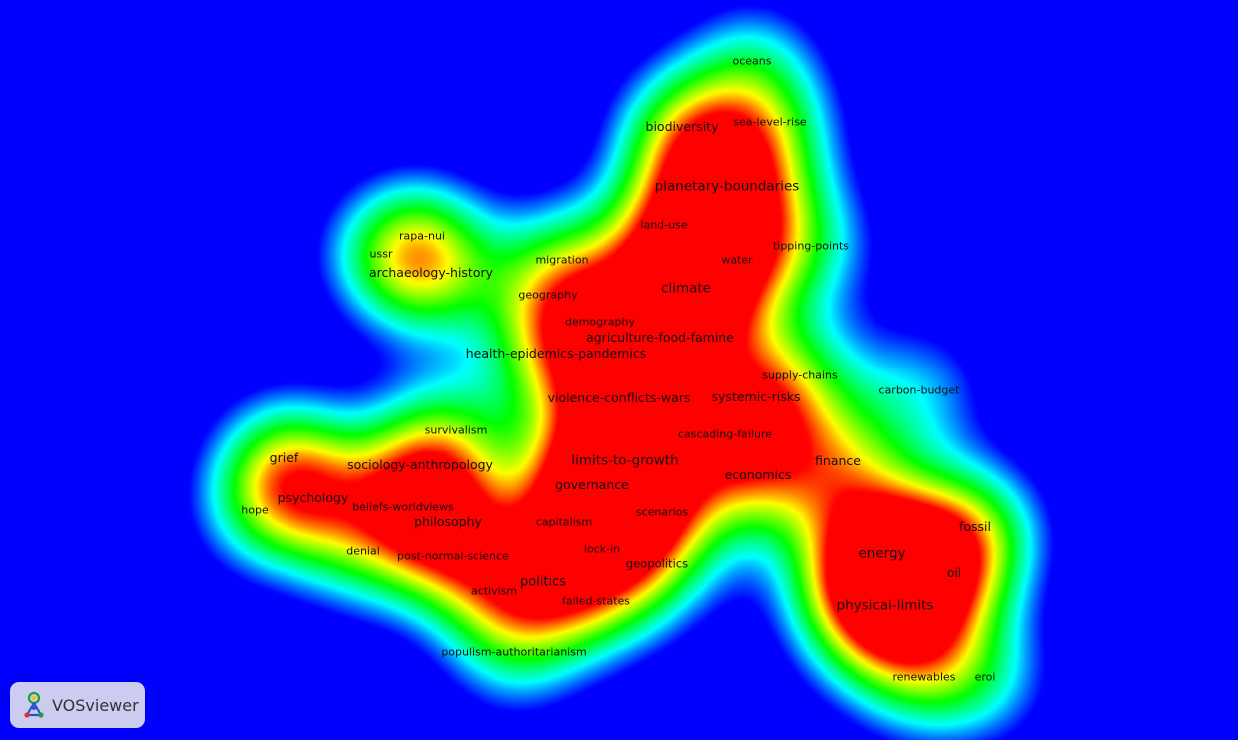 The width and height of the screenshot is (1238, 740). What do you see at coordinates (95, 705) in the screenshot?
I see `app-name: VOSviewer` at bounding box center [95, 705].